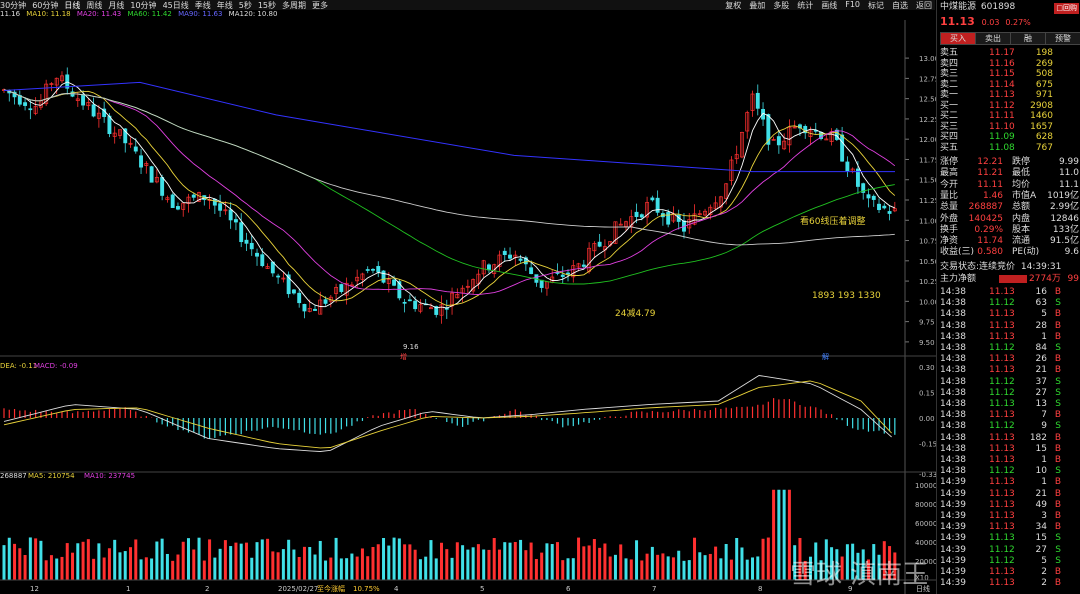 Image resolution: width=1080 pixels, height=594 pixels. Describe the element at coordinates (1044, 415) in the screenshot. I see `tick-volume: 7` at that location.